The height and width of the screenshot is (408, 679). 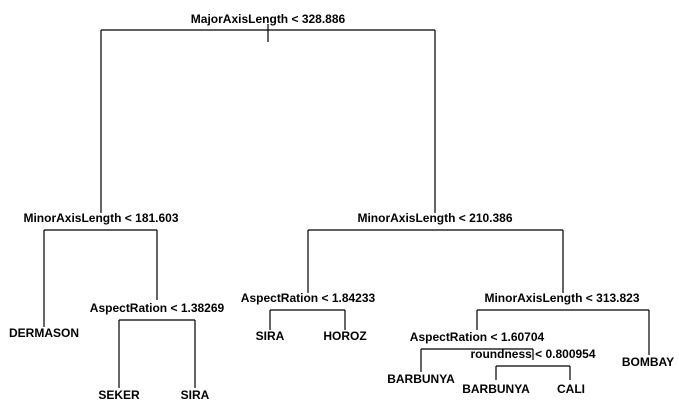 I want to click on split-label-left: MinorAxisLength < 181.603, so click(x=100, y=218).